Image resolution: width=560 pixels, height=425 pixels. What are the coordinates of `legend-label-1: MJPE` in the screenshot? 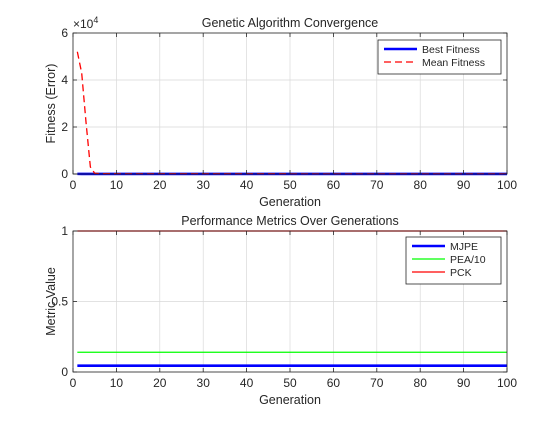 It's located at (464, 247).